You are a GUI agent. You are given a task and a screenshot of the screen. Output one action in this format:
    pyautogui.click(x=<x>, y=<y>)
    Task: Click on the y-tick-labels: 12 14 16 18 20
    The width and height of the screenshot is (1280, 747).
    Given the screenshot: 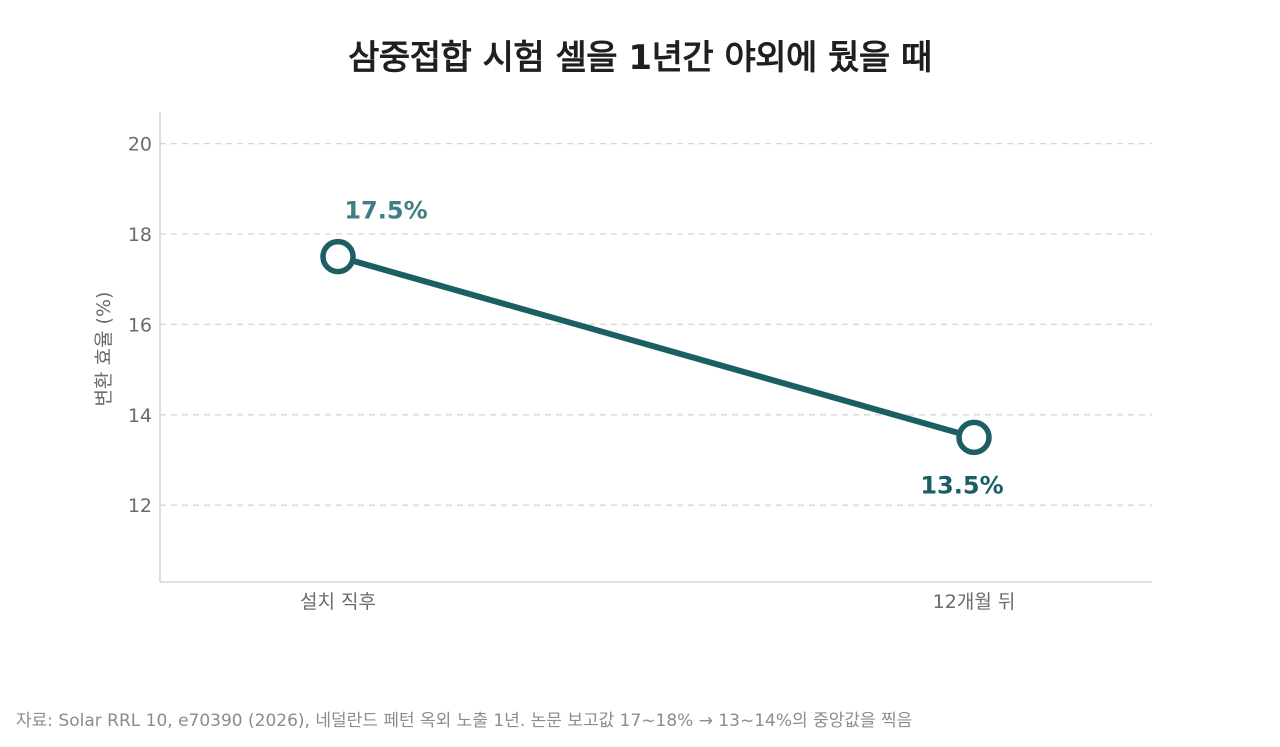 What is the action you would take?
    pyautogui.click(x=140, y=326)
    